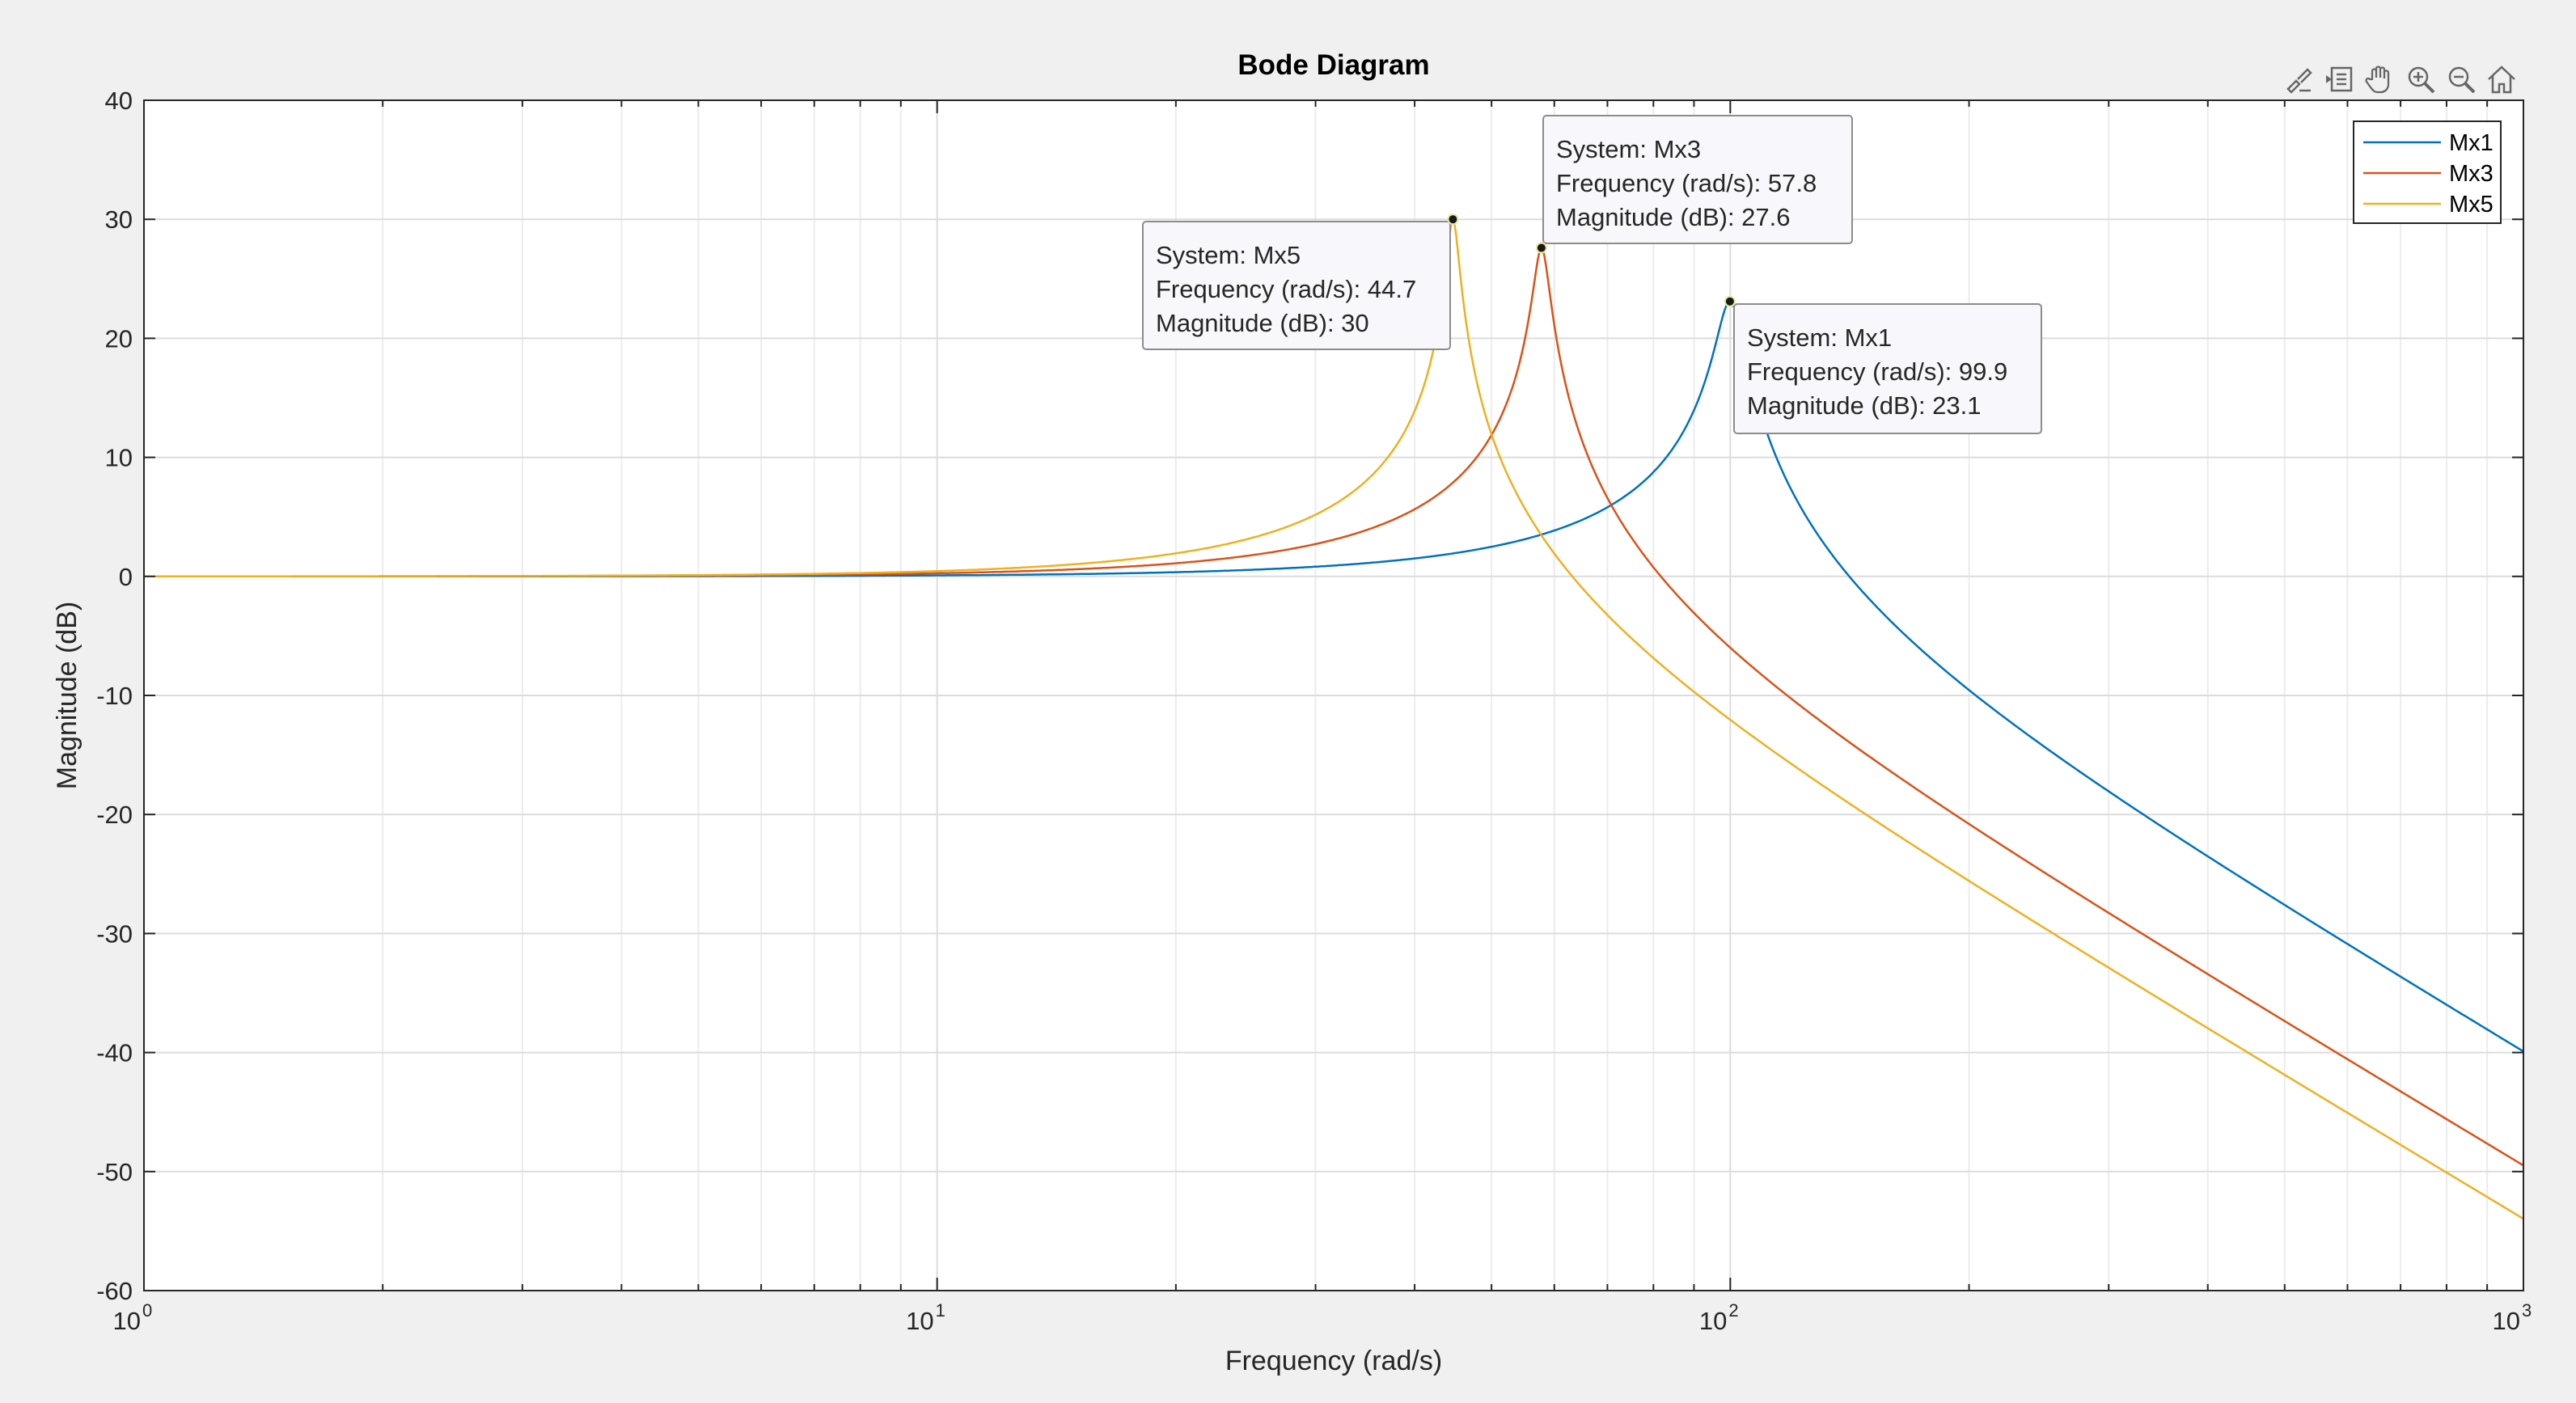  Describe the element at coordinates (1877, 371) in the screenshot. I see `datatip-frequency: Frequency (rad/s): 99.9` at that location.